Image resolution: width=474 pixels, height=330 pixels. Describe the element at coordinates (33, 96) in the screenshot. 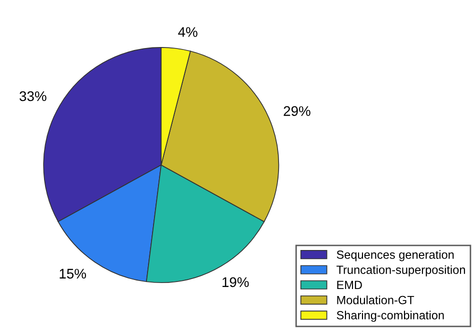

I see `data-label: 33%` at that location.